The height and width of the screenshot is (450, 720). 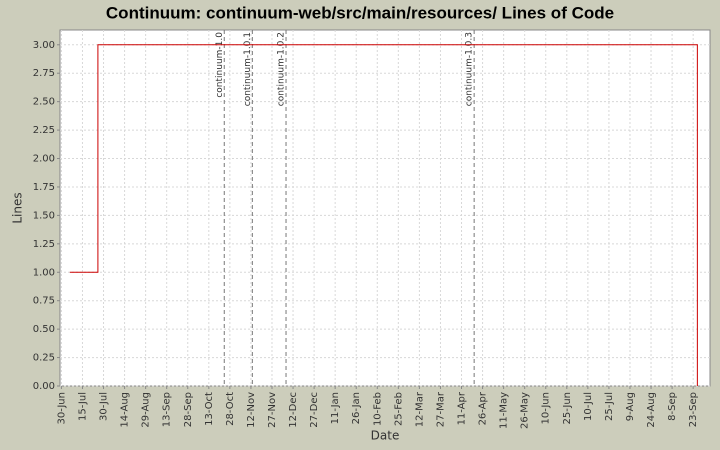 I want to click on x-tick-label: 13-Sep, so click(x=167, y=409).